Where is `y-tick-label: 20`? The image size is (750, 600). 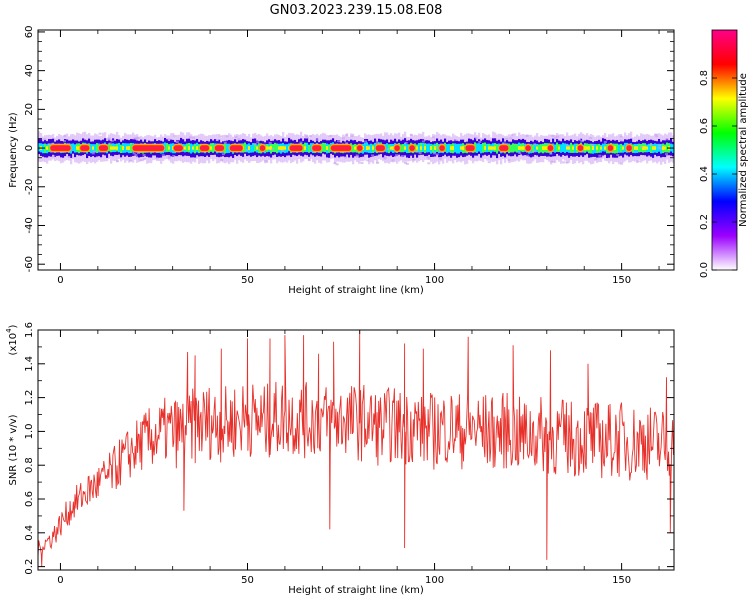
y-tick-label: 20 is located at coordinates (29, 109).